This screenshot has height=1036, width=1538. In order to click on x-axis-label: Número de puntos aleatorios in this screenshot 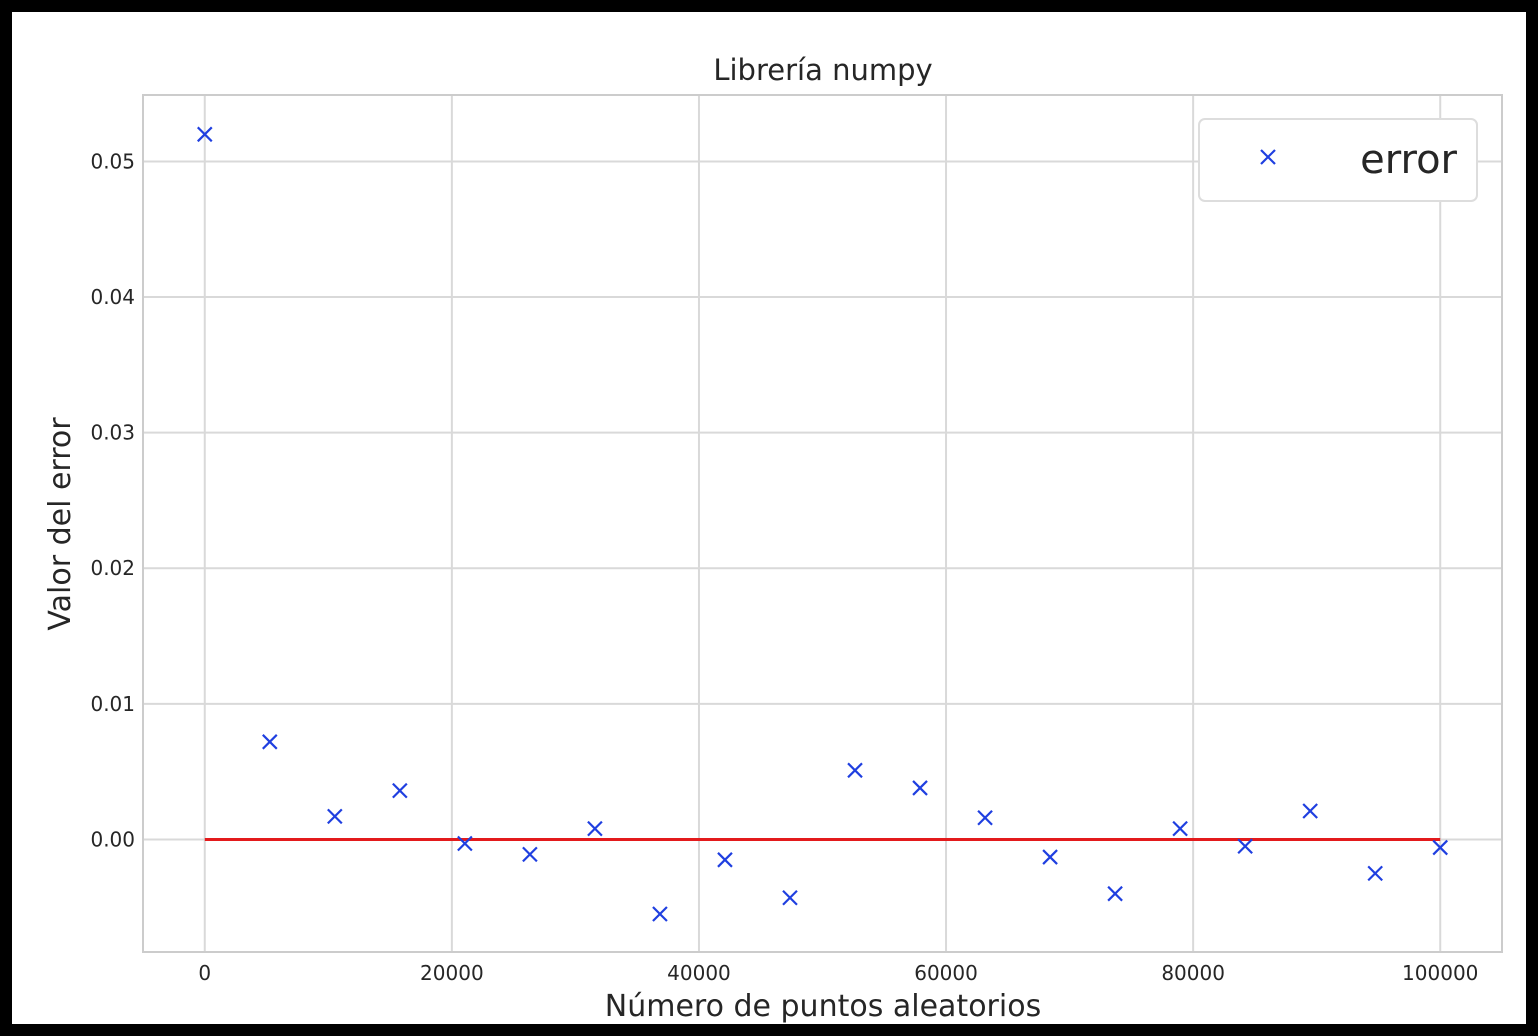, I will do `click(823, 1006)`.